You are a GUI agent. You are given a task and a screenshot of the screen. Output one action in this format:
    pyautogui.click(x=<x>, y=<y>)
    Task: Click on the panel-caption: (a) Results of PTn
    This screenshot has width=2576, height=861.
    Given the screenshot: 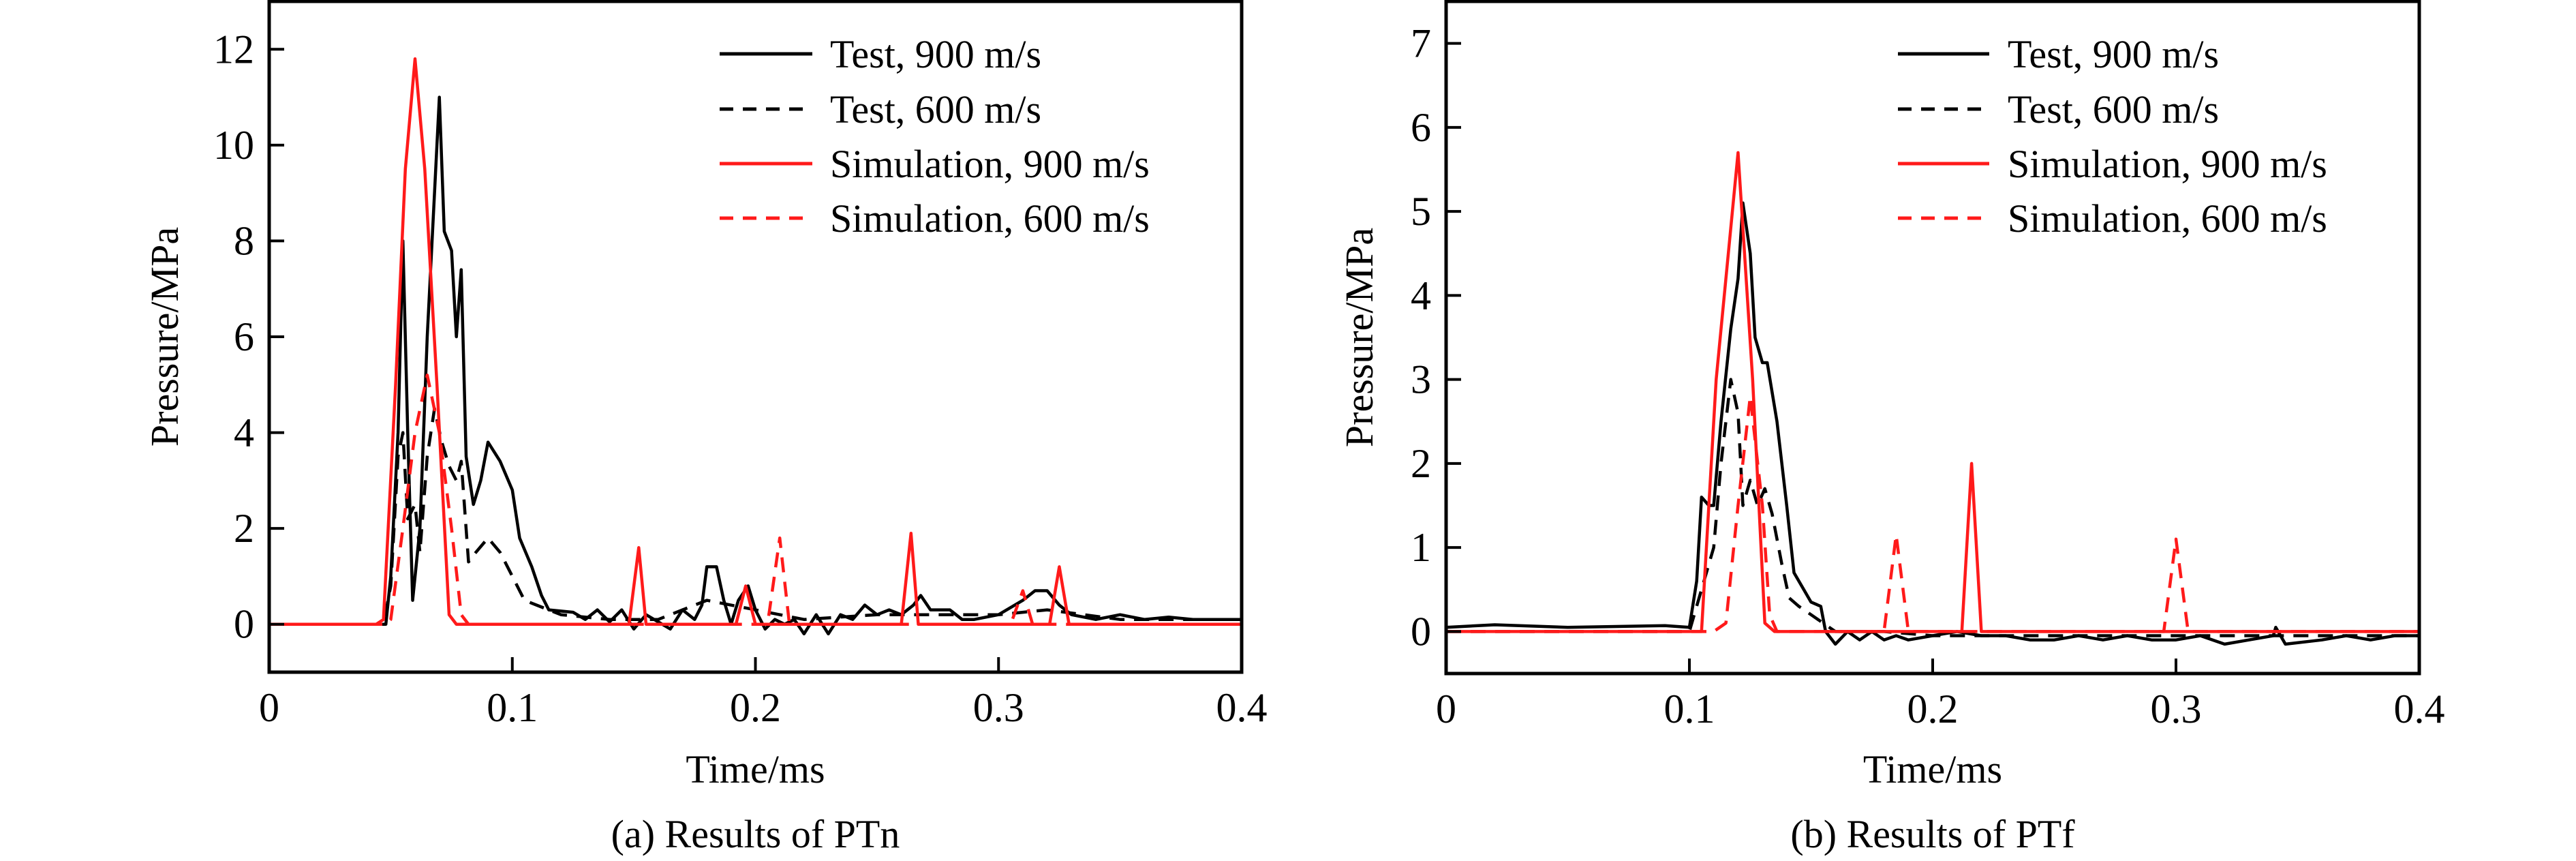 What is the action you would take?
    pyautogui.click(x=756, y=834)
    